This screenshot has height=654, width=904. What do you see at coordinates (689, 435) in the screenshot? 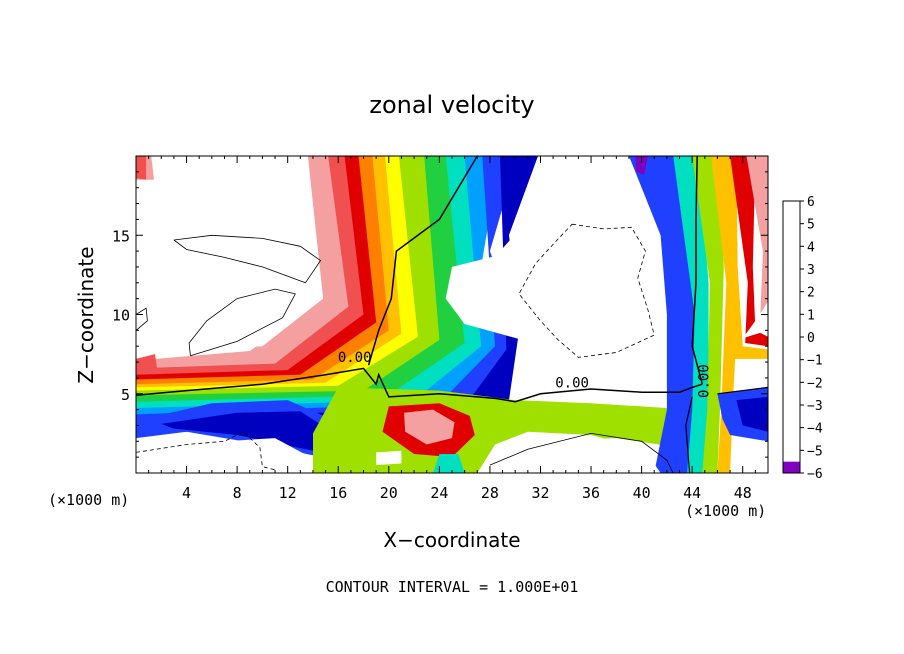
I see `contour-zero-lower-right` at bounding box center [689, 435].